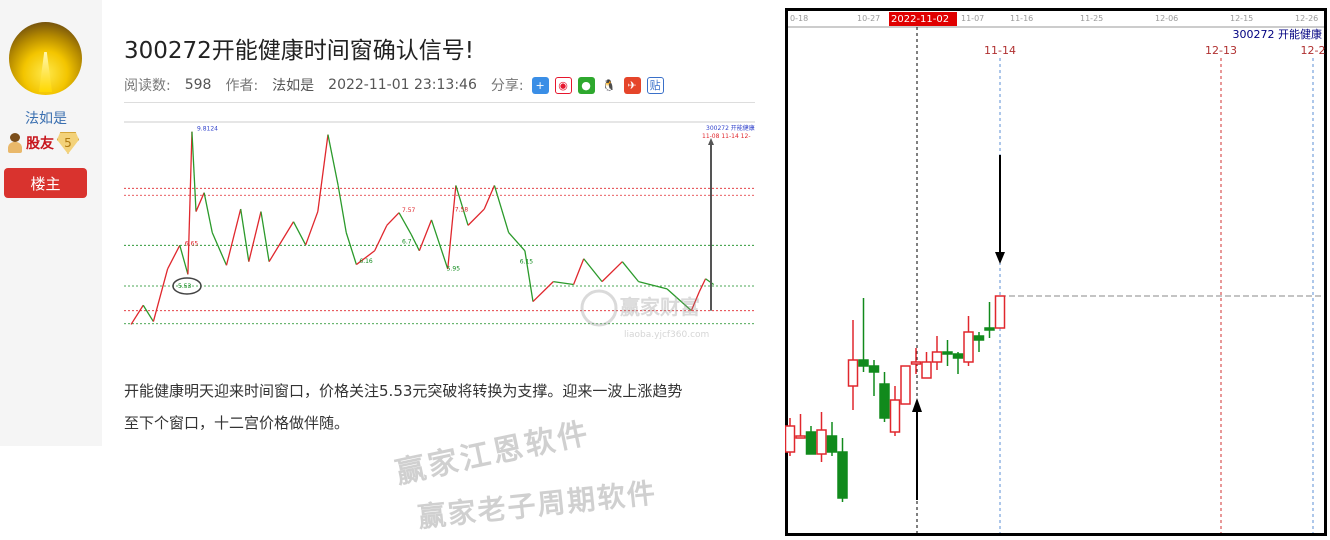  Describe the element at coordinates (540, 85) in the screenshot. I see `plus-share-icon: +` at that location.